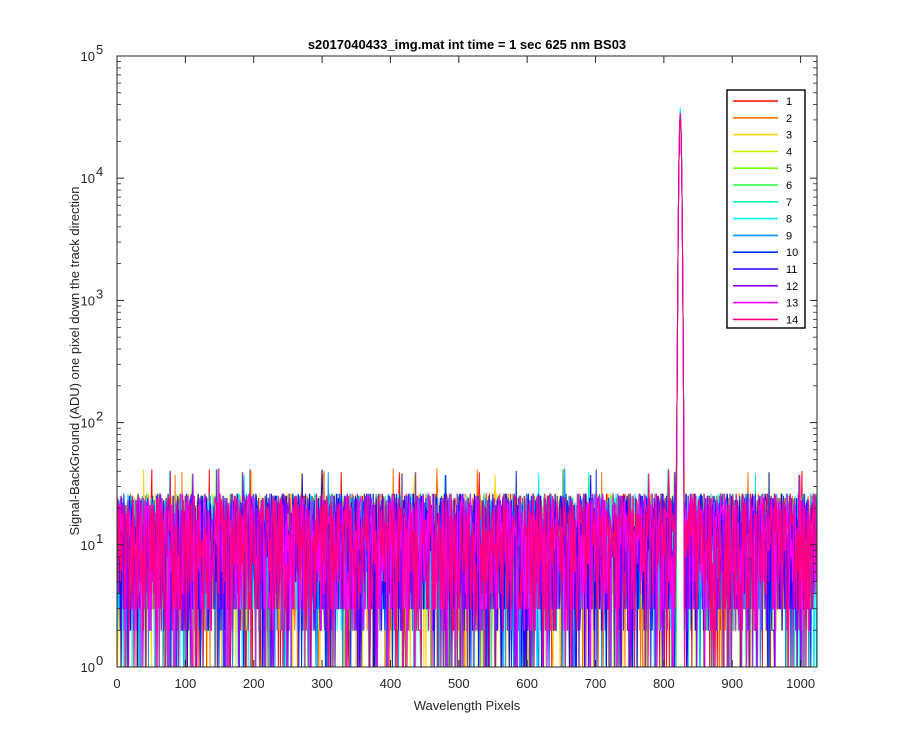  I want to click on legend-label-3: 3, so click(789, 136).